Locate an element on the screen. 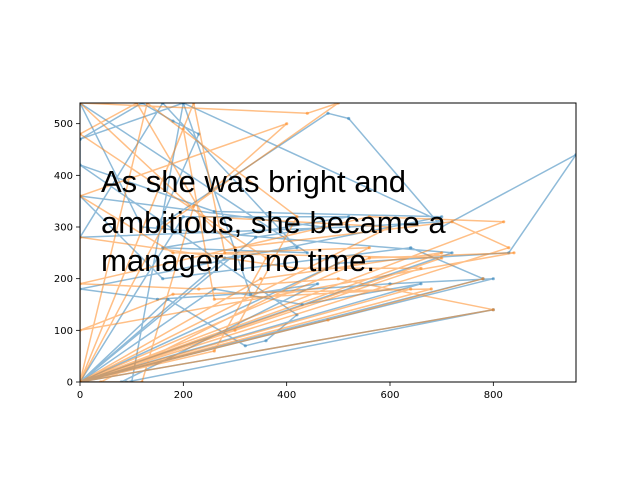 This screenshot has height=480, width=640. y-tick-label: 200 is located at coordinates (63, 279).